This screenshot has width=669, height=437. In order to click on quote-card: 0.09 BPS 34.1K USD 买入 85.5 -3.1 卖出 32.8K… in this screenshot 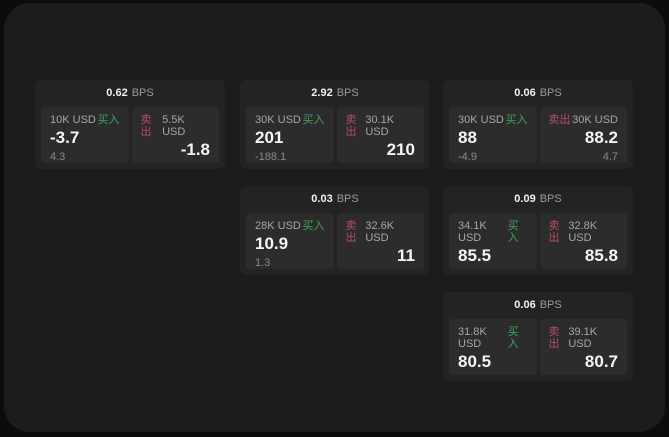, I will do `click(538, 230)`.